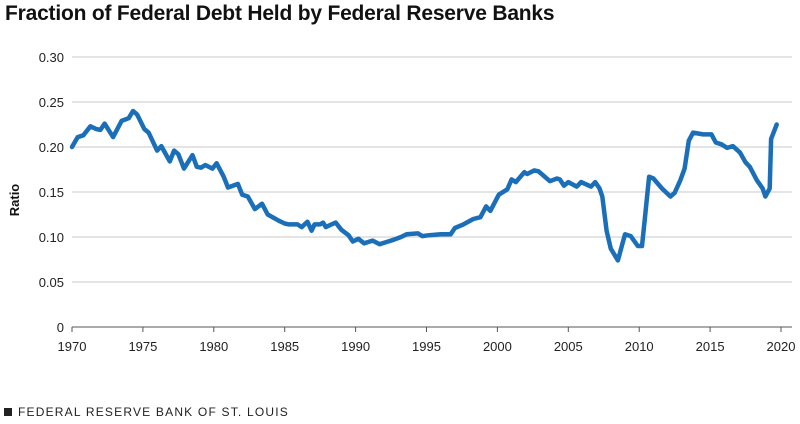 This screenshot has width=800, height=424. I want to click on y-tick-labels: 0 0.05 0.10 0.15 0.20 0.25 0.30, so click(51, 192).